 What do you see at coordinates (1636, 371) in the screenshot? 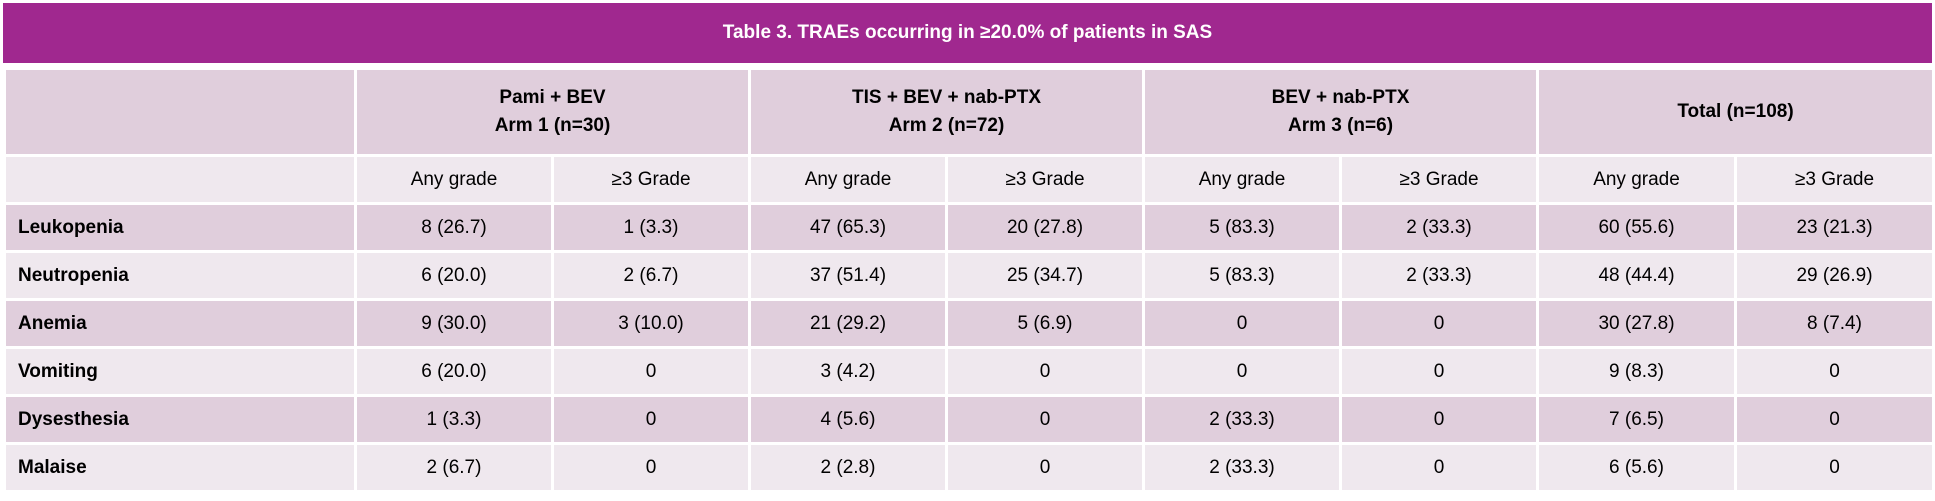
I see `table-cell: 9 (8.3)` at bounding box center [1636, 371].